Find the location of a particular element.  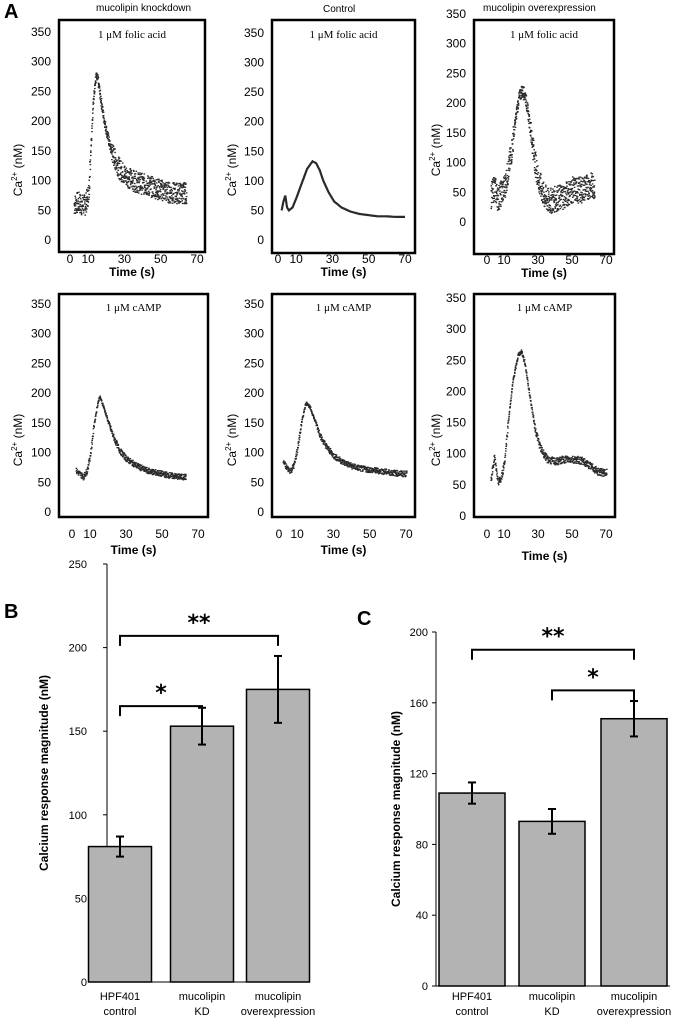

y-tick-label: 300 is located at coordinates (41, 334).